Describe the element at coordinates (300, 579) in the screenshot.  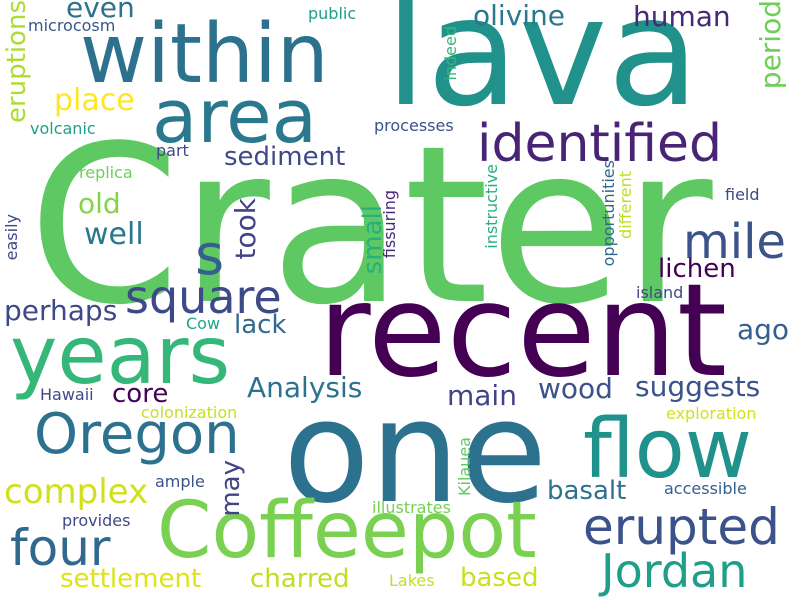
I see `word-charred: charred` at that location.